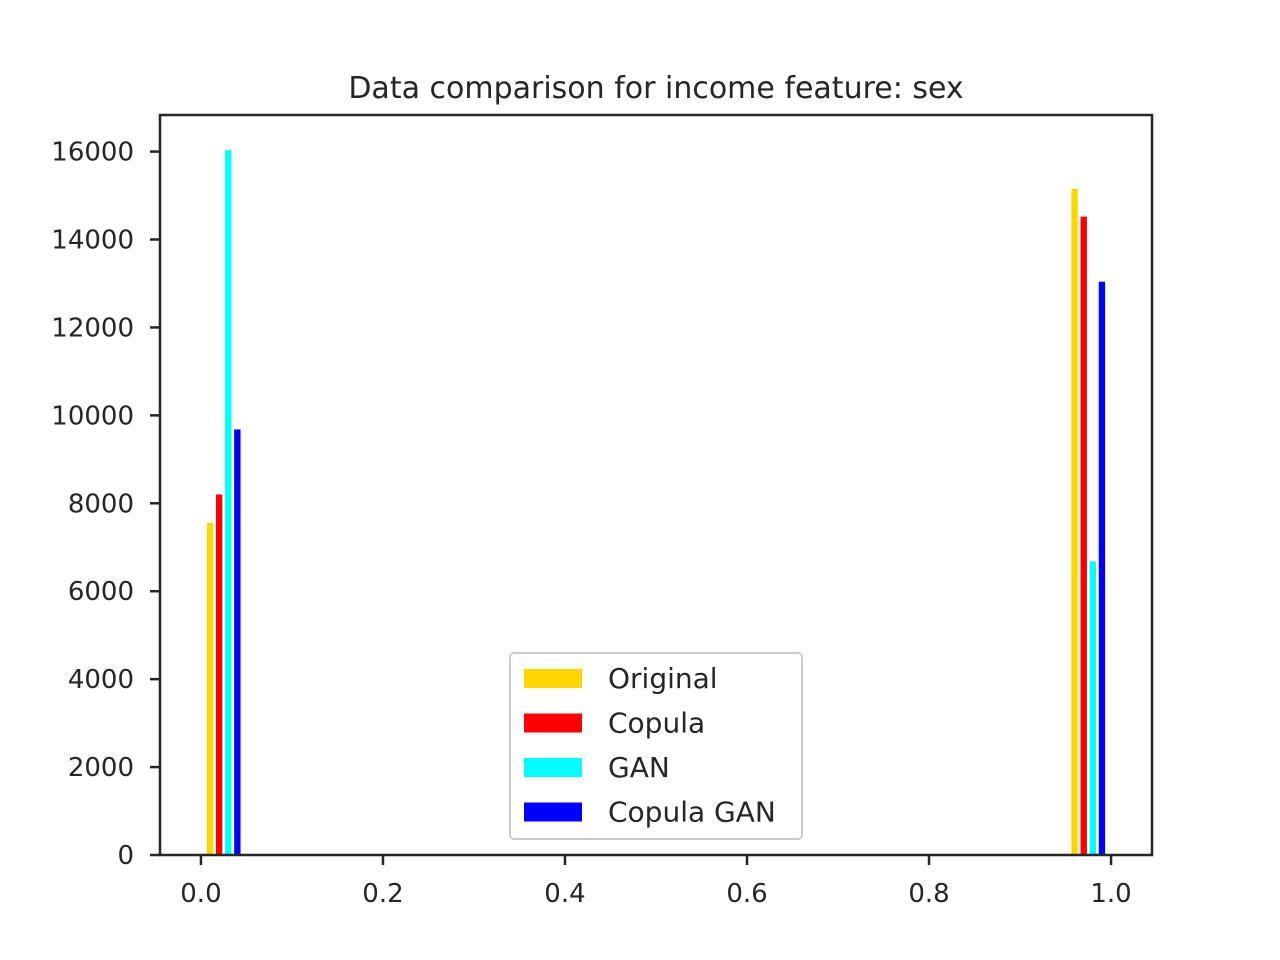 The image size is (1280, 960). I want to click on legend-label-original: Original, so click(663, 678).